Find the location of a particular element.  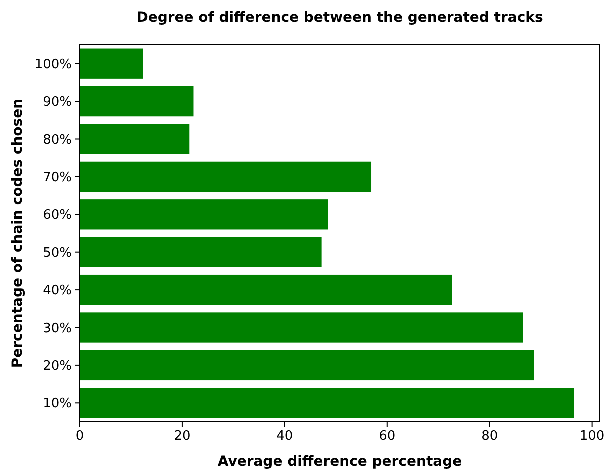

chart-title: Degree of difference between the generated tracks is located at coordinates (340, 18).